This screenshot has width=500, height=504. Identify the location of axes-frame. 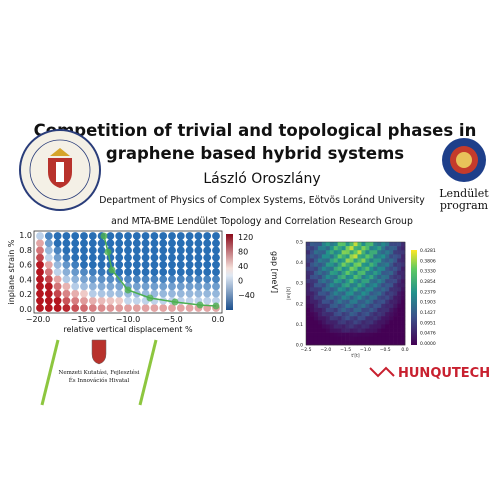
(355, 293).